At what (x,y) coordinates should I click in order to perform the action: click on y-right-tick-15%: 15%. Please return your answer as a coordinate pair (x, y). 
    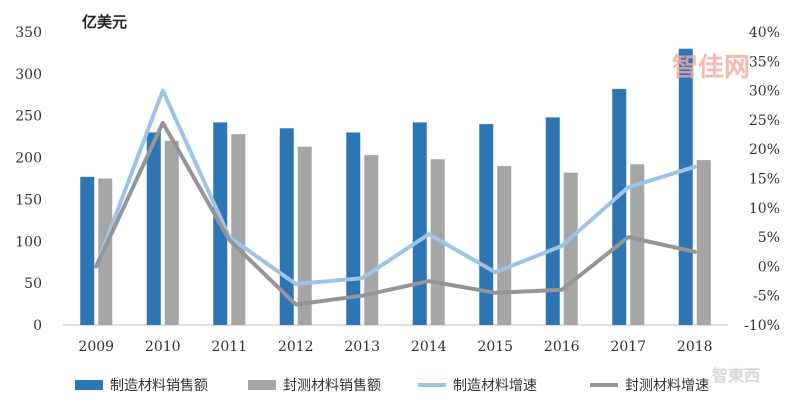
    Looking at the image, I should click on (764, 180).